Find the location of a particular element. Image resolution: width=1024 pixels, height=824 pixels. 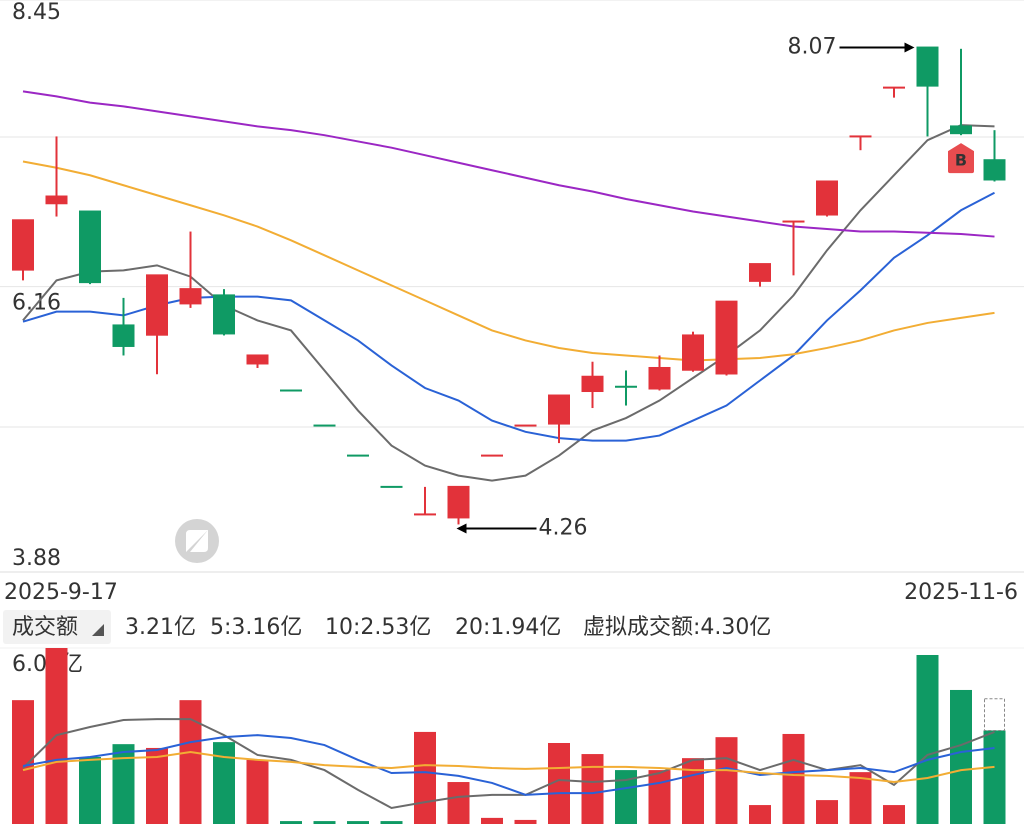

selector-arrow is located at coordinates (98, 630).